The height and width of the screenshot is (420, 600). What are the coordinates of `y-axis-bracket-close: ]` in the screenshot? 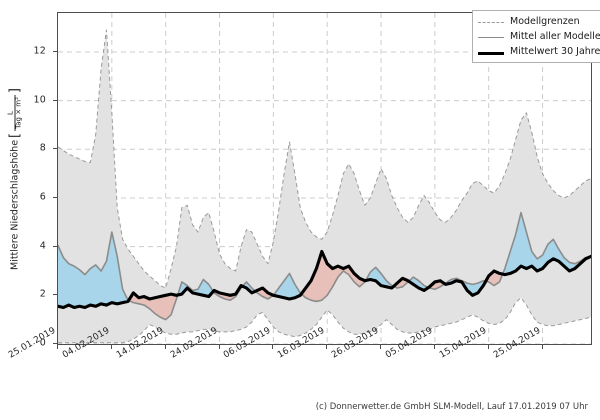 It's located at (15, 90).